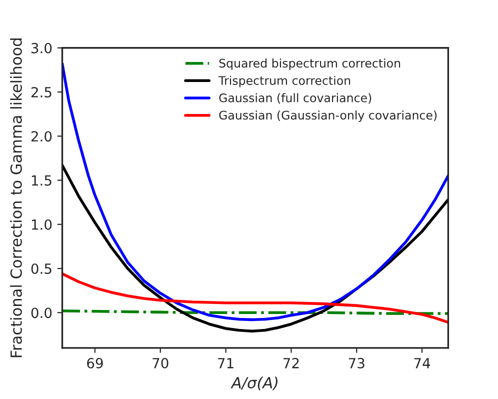 The width and height of the screenshot is (498, 399). What do you see at coordinates (41, 136) in the screenshot?
I see `y-tick-label: 2.0` at bounding box center [41, 136].